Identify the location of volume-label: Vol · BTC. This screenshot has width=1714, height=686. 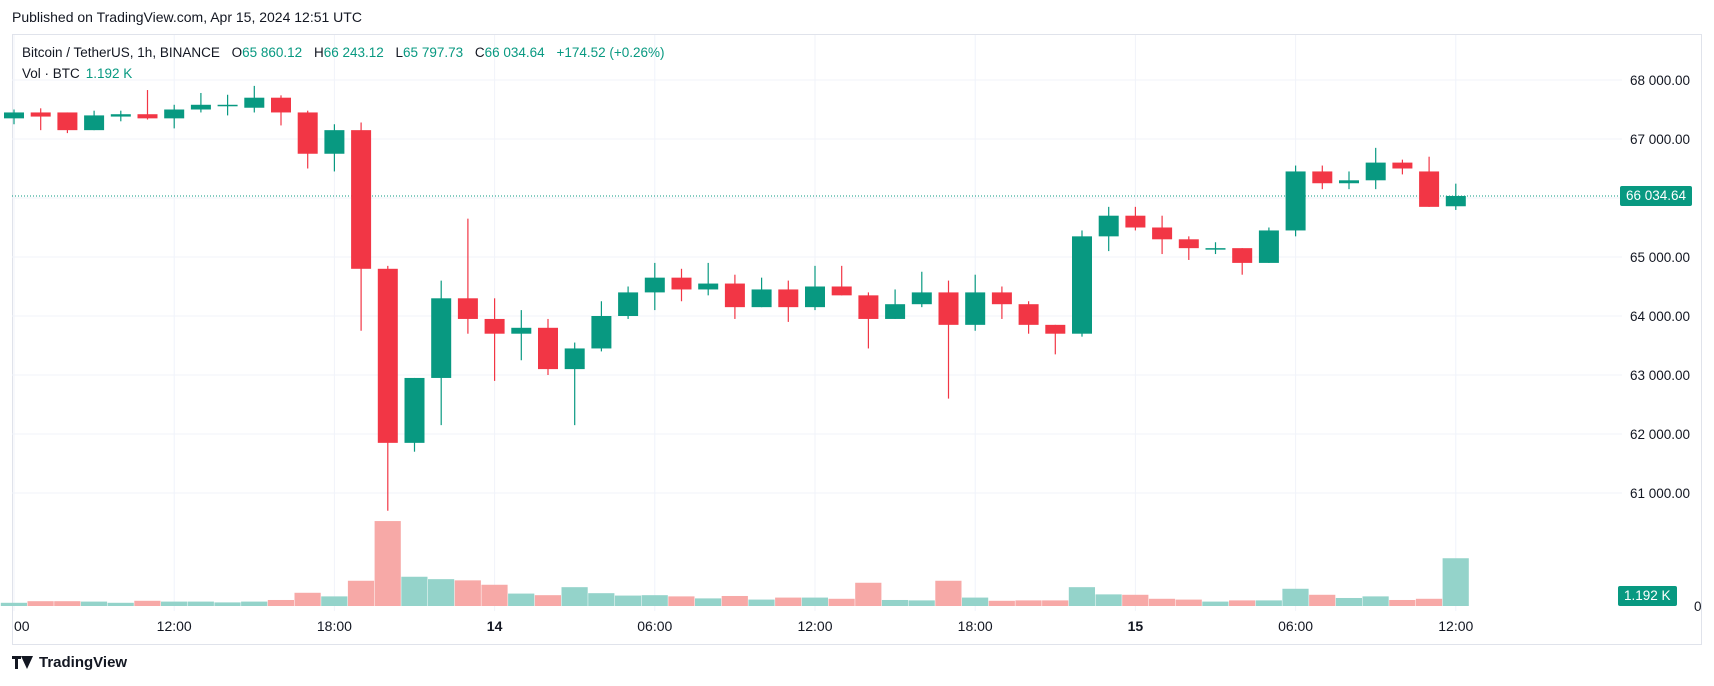
(51, 73).